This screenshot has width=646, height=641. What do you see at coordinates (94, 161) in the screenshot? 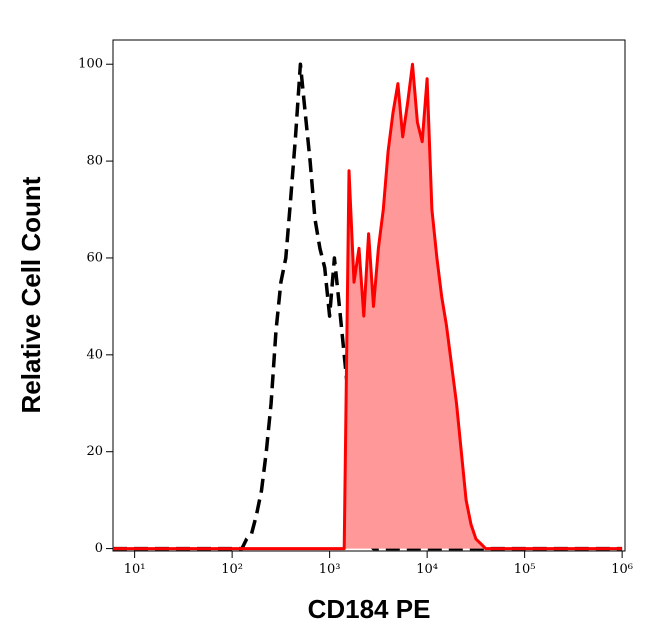
I see `y-tick-label: 80` at bounding box center [94, 161].